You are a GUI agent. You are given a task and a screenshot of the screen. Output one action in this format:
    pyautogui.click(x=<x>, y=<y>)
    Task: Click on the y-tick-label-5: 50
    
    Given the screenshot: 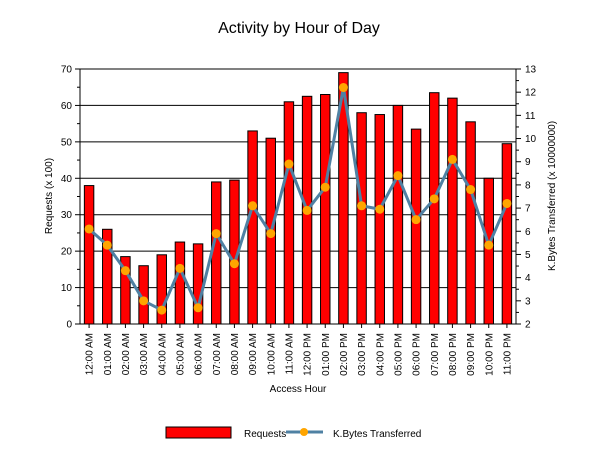 What is the action you would take?
    pyautogui.click(x=67, y=142)
    